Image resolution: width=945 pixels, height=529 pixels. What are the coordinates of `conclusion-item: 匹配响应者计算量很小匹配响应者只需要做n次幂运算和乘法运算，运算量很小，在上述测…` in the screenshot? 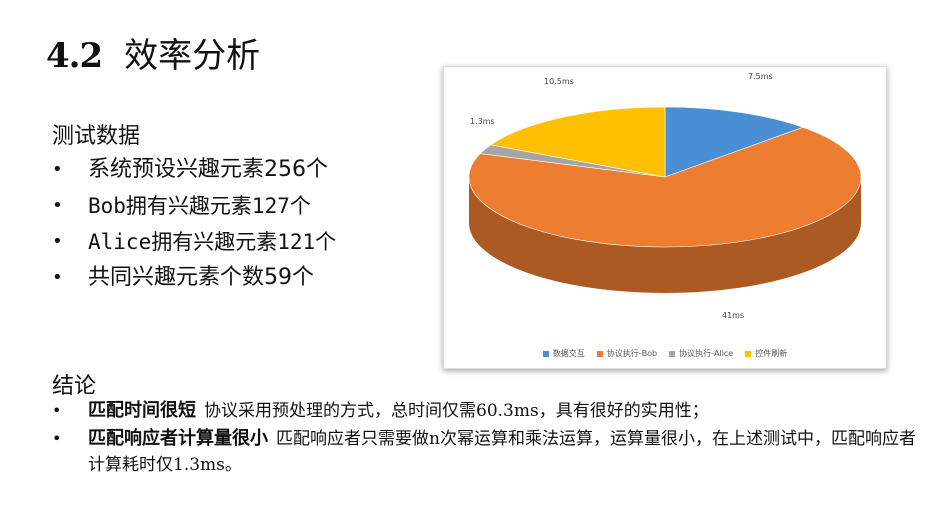 It's located at (492, 452).